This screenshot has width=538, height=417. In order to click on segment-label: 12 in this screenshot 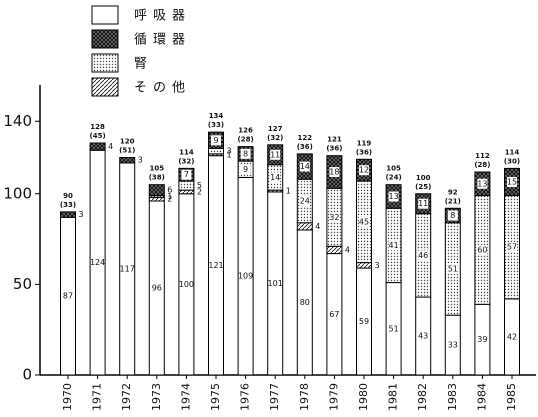, I will do `click(364, 170)`.